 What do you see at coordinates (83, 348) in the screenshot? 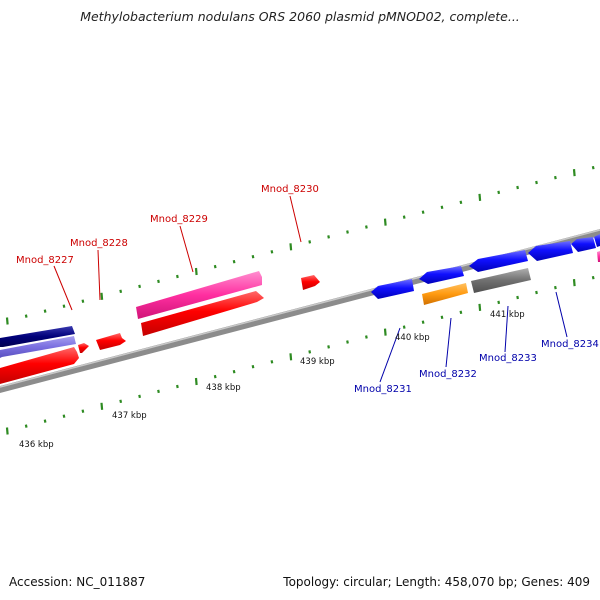
I see `gene-small-red-arrow` at bounding box center [83, 348].